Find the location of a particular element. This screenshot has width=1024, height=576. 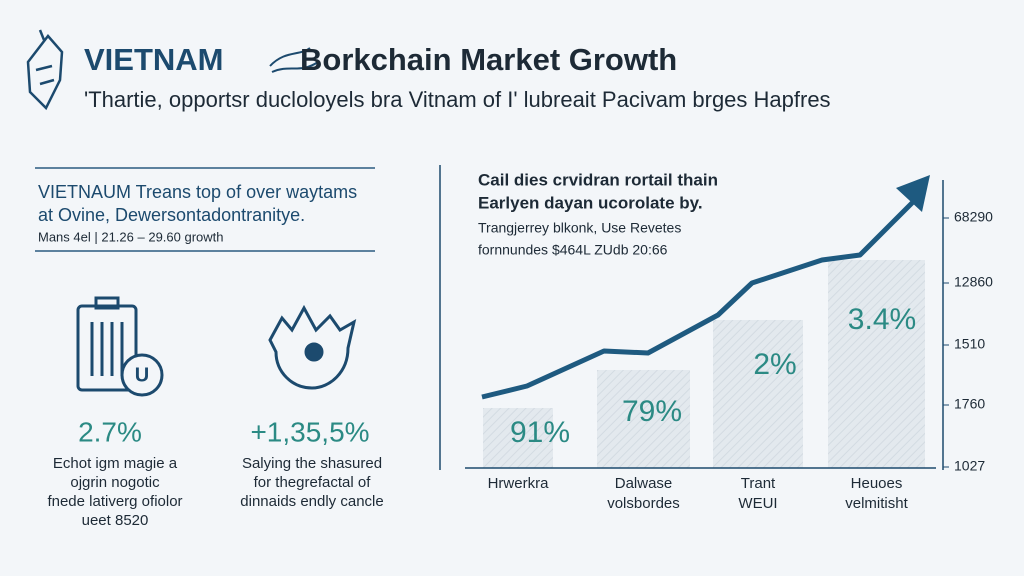

category-label: Hrwerkra is located at coordinates (518, 483).